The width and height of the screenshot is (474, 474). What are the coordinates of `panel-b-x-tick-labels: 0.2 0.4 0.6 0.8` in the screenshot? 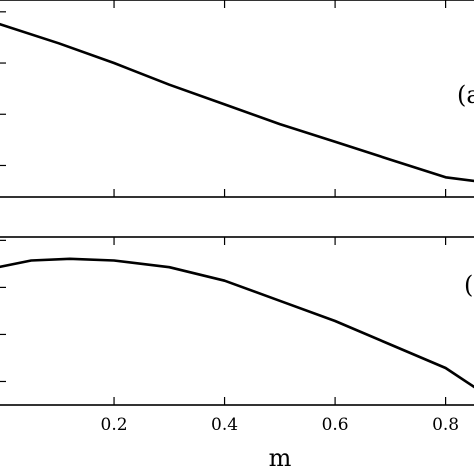 It's located at (280, 425).